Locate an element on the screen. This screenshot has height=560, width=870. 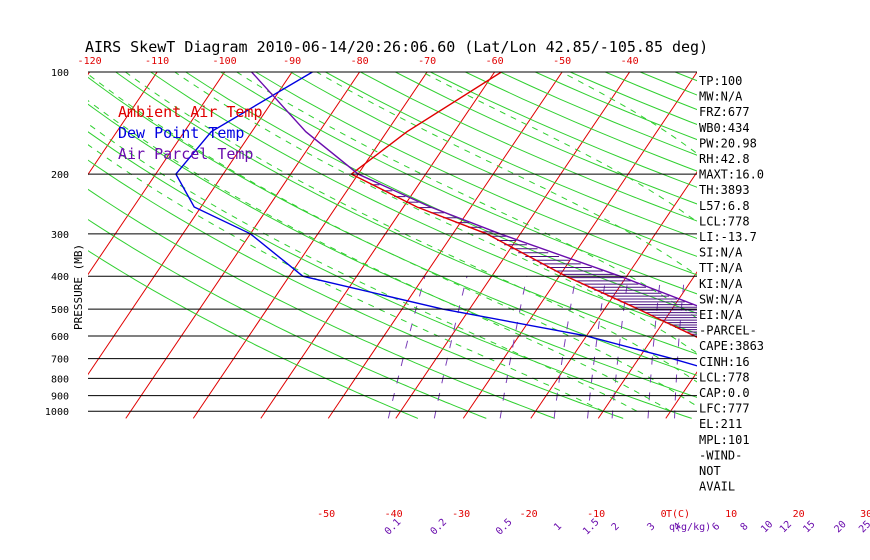
mixing-ratio-tick-label: 10 is located at coordinates (767, 527).